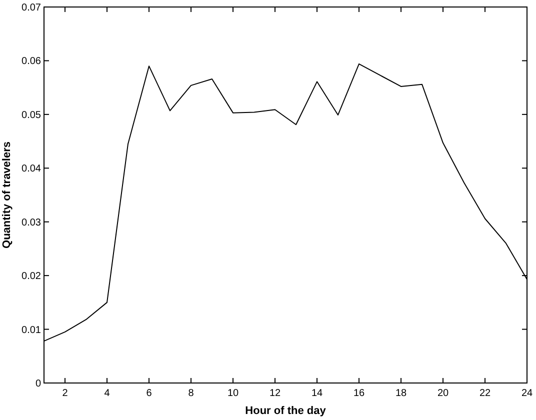 The image size is (536, 420). I want to click on y-tick-label: 0.07, so click(32, 8).